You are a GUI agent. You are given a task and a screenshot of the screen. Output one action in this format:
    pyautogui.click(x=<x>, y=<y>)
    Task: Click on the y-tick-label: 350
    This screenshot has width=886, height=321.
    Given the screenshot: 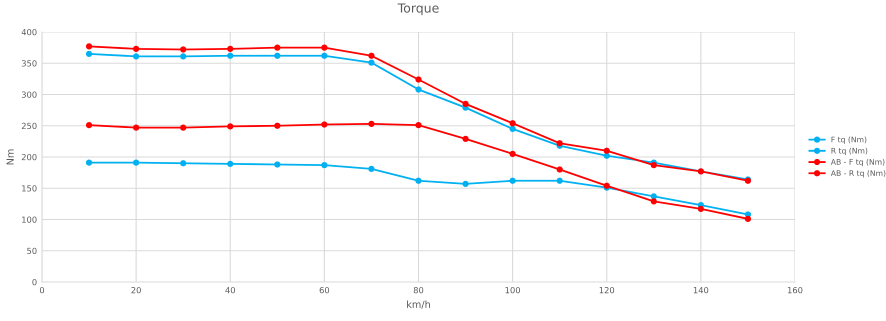 What is the action you would take?
    pyautogui.click(x=29, y=63)
    